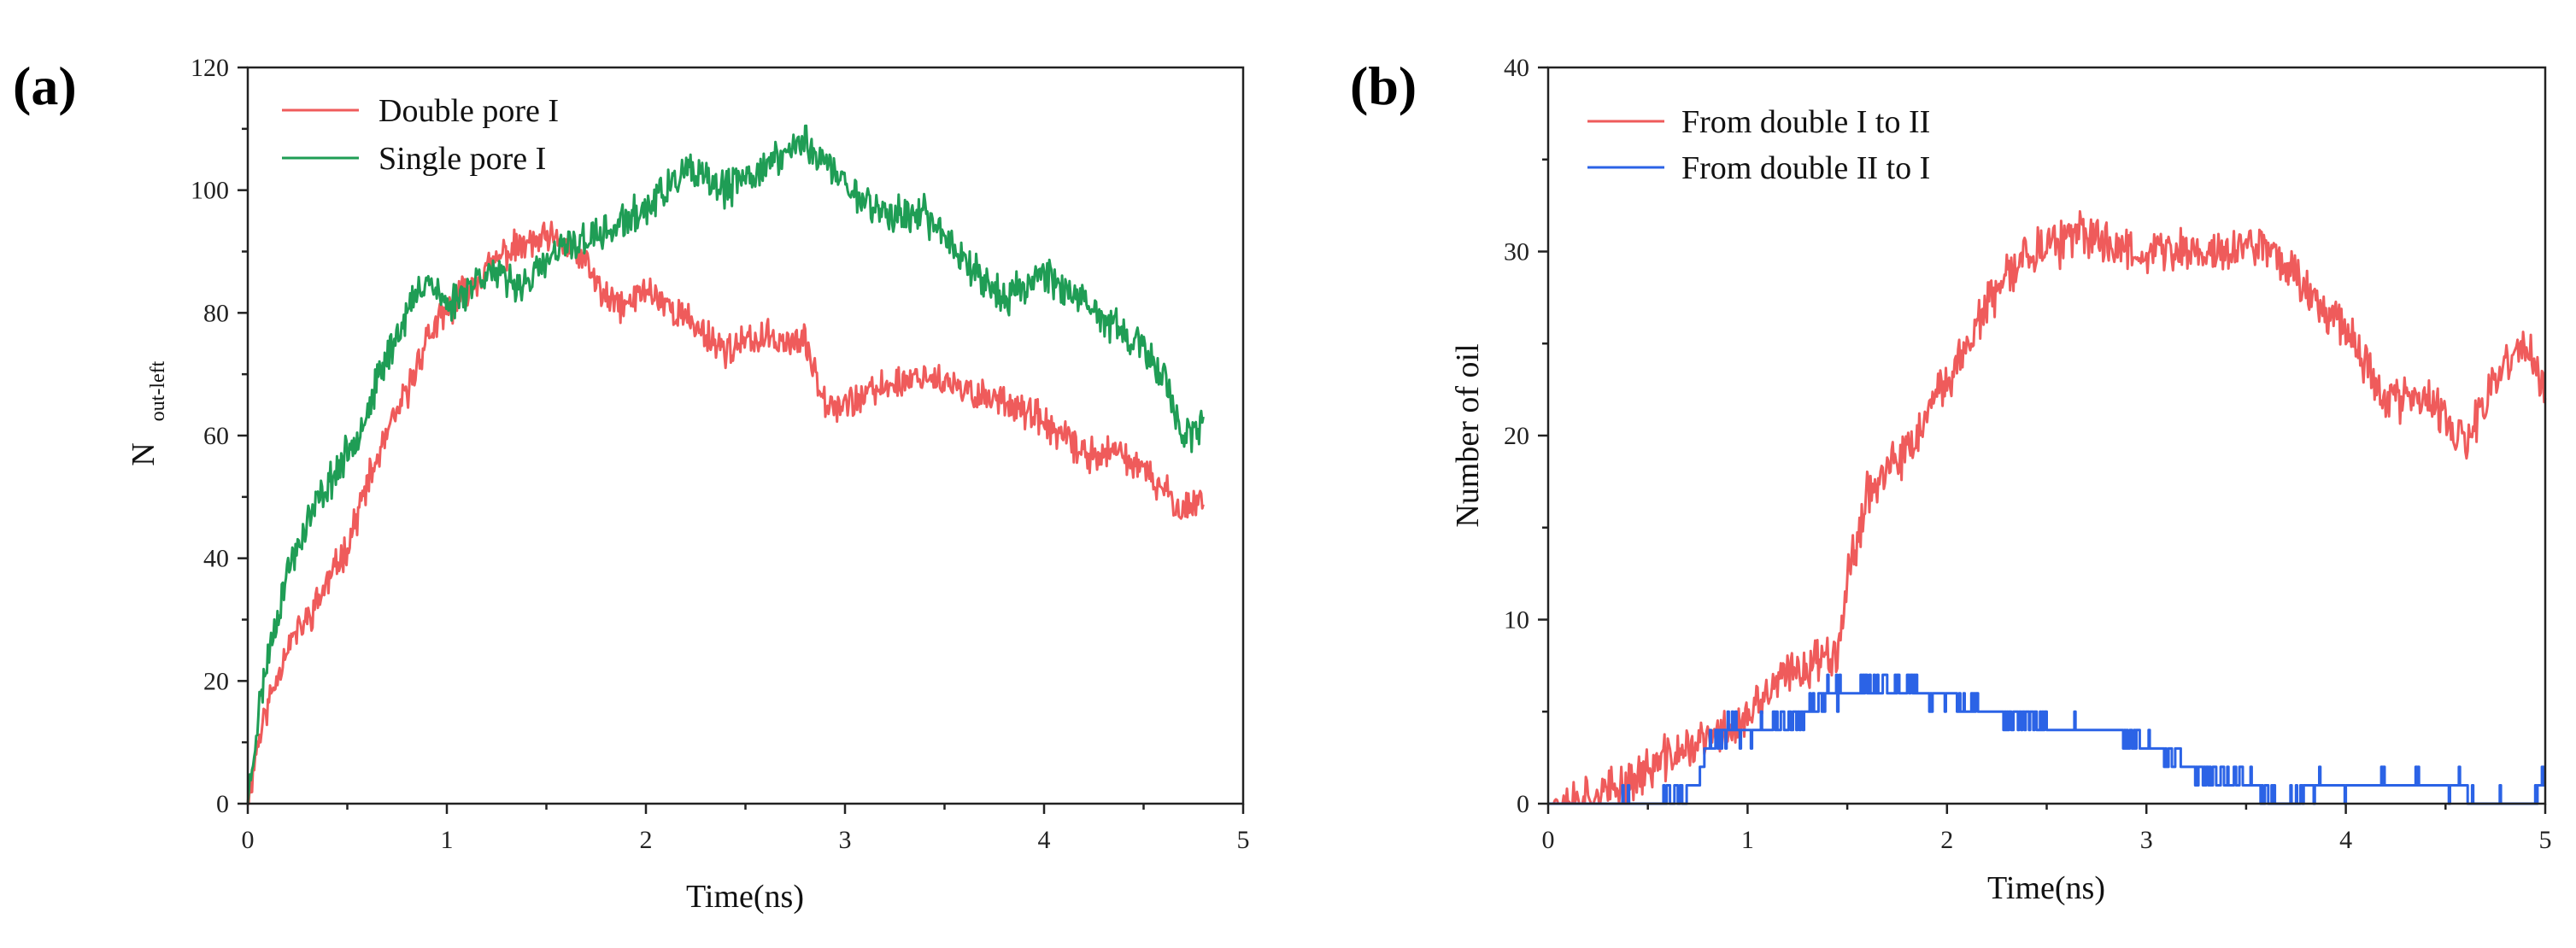  What do you see at coordinates (216, 559) in the screenshot?
I see `panel-a-y-tick-label: 40` at bounding box center [216, 559].